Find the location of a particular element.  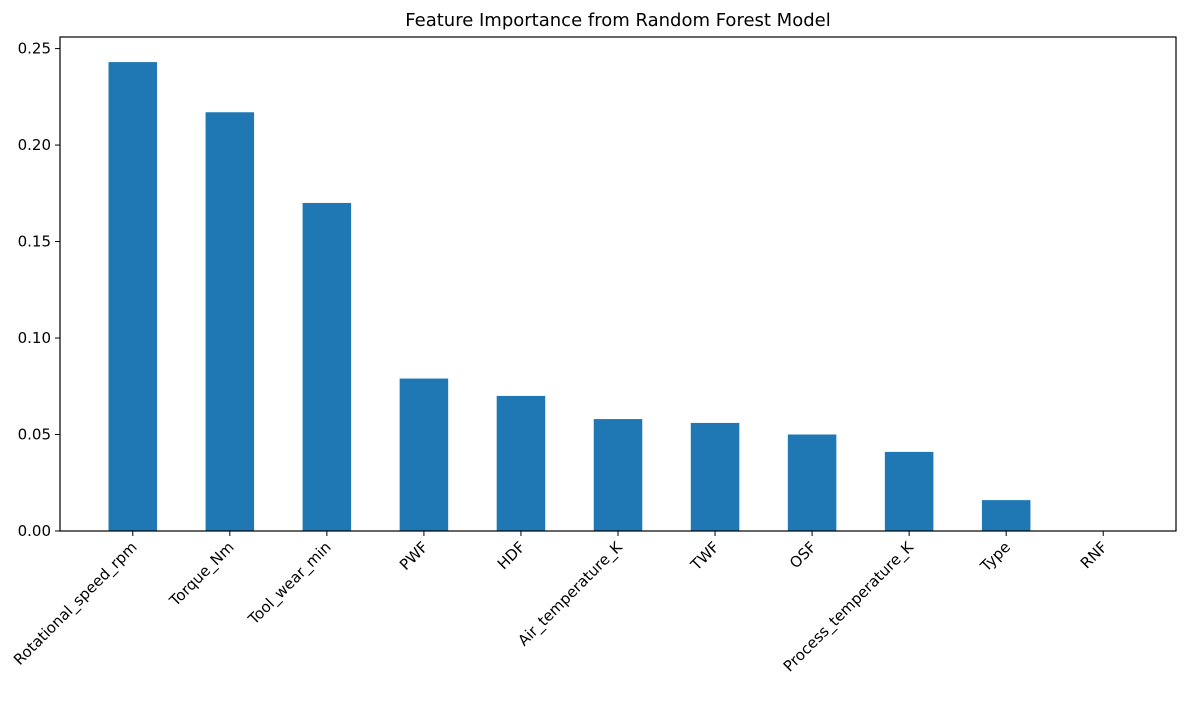

x-tick-label: TWF is located at coordinates (704, 556).